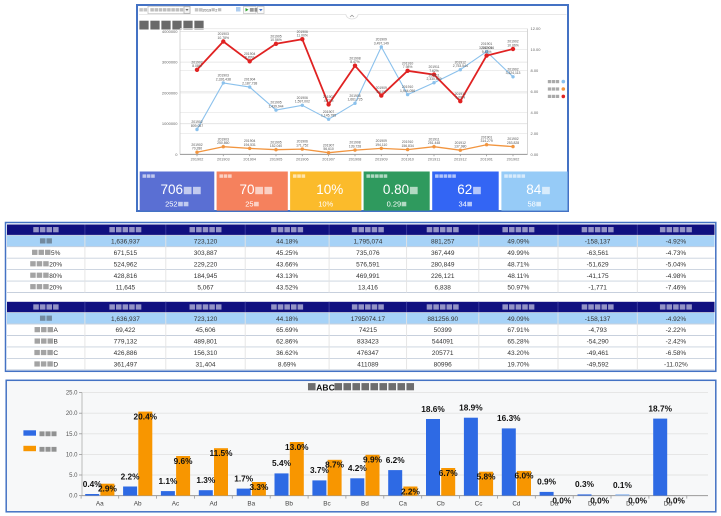 The image size is (721, 516). I want to click on svg-text: -5.04%, so click(676, 264).